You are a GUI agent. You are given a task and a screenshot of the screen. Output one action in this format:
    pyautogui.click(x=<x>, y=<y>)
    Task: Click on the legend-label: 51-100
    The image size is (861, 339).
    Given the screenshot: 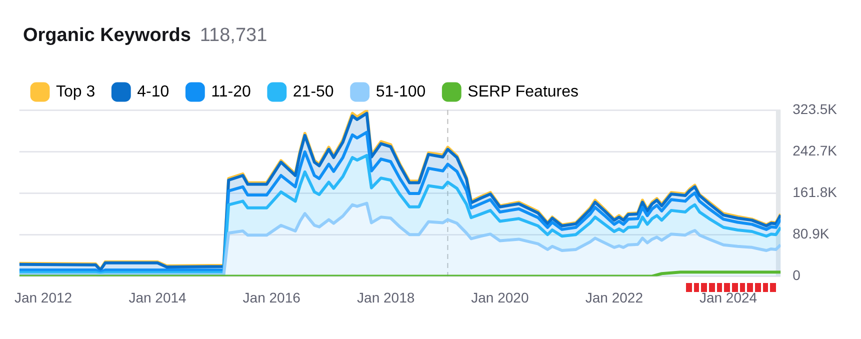 What is the action you would take?
    pyautogui.click(x=401, y=91)
    